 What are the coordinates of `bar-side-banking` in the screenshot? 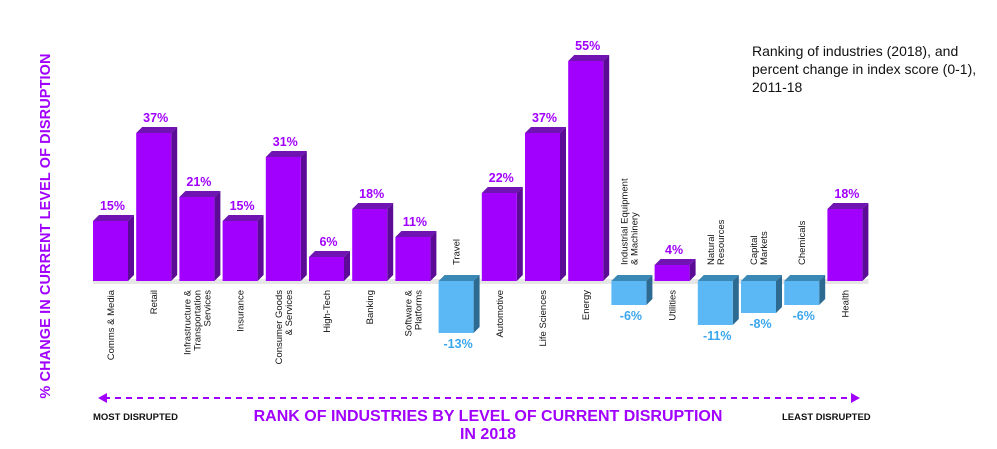 It's located at (390, 242).